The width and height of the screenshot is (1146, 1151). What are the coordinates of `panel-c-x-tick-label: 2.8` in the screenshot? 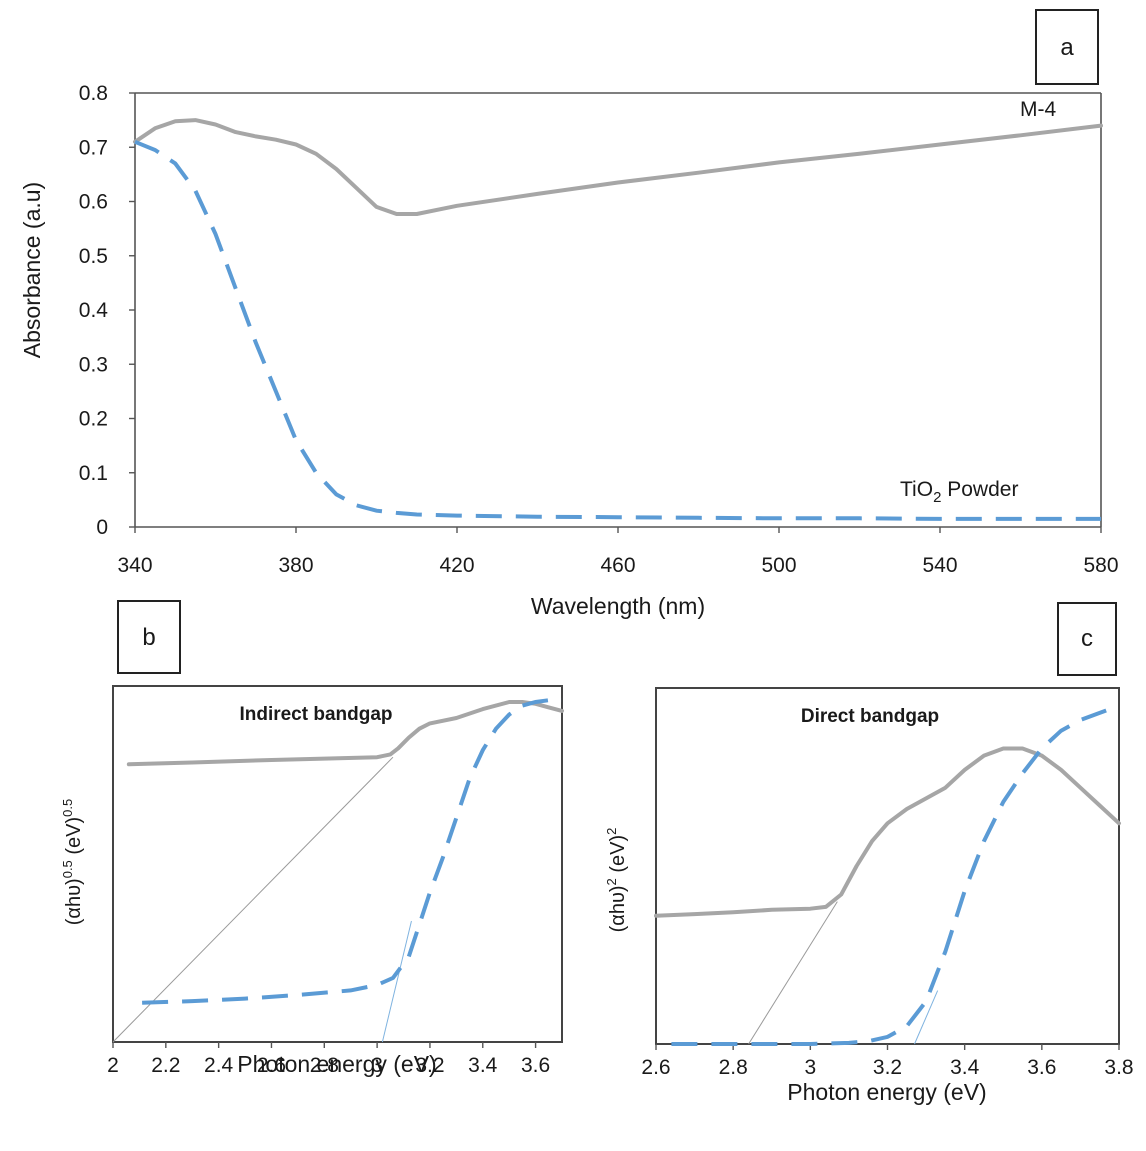 It's located at (733, 1067).